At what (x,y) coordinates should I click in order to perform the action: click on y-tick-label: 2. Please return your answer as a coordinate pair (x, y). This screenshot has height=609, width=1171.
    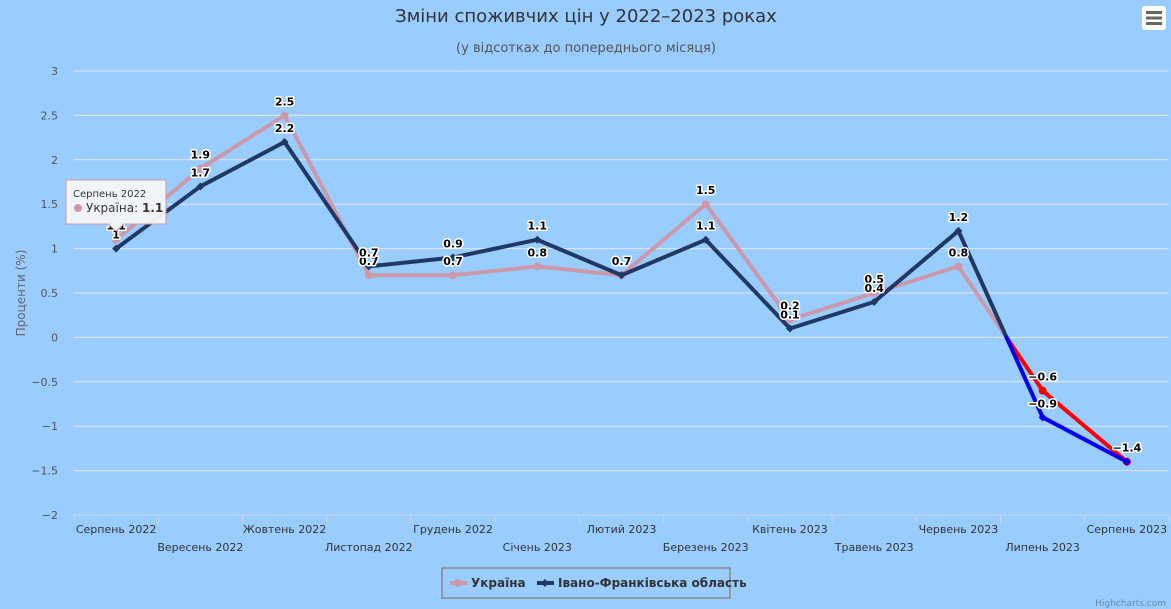
    Looking at the image, I should click on (54, 160).